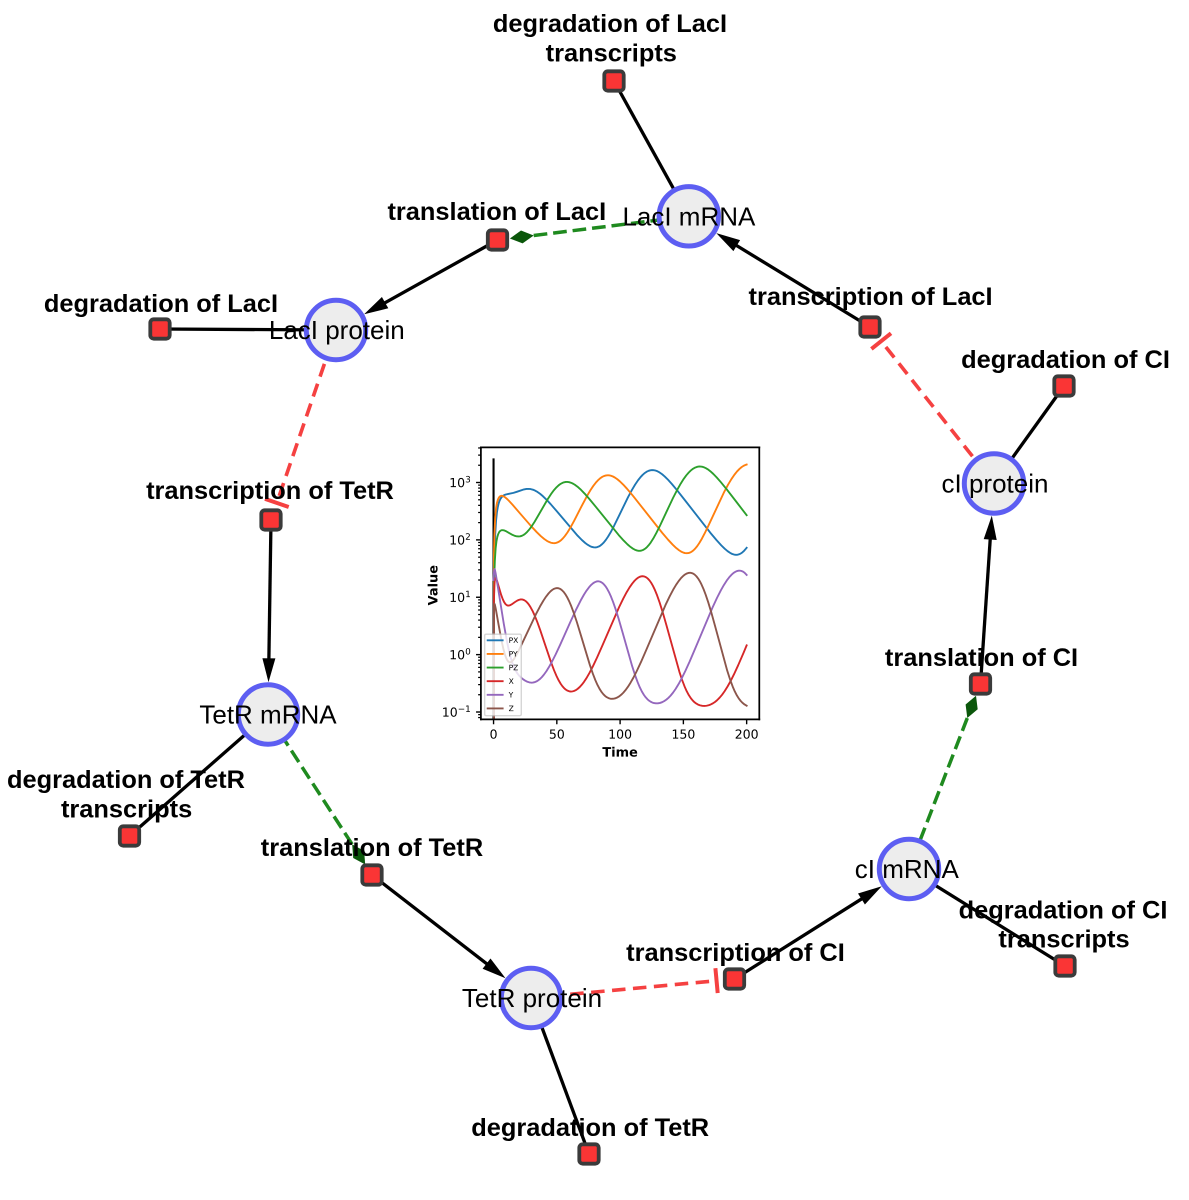  I want to click on svg-text: transcription of LacI, so click(871, 297).